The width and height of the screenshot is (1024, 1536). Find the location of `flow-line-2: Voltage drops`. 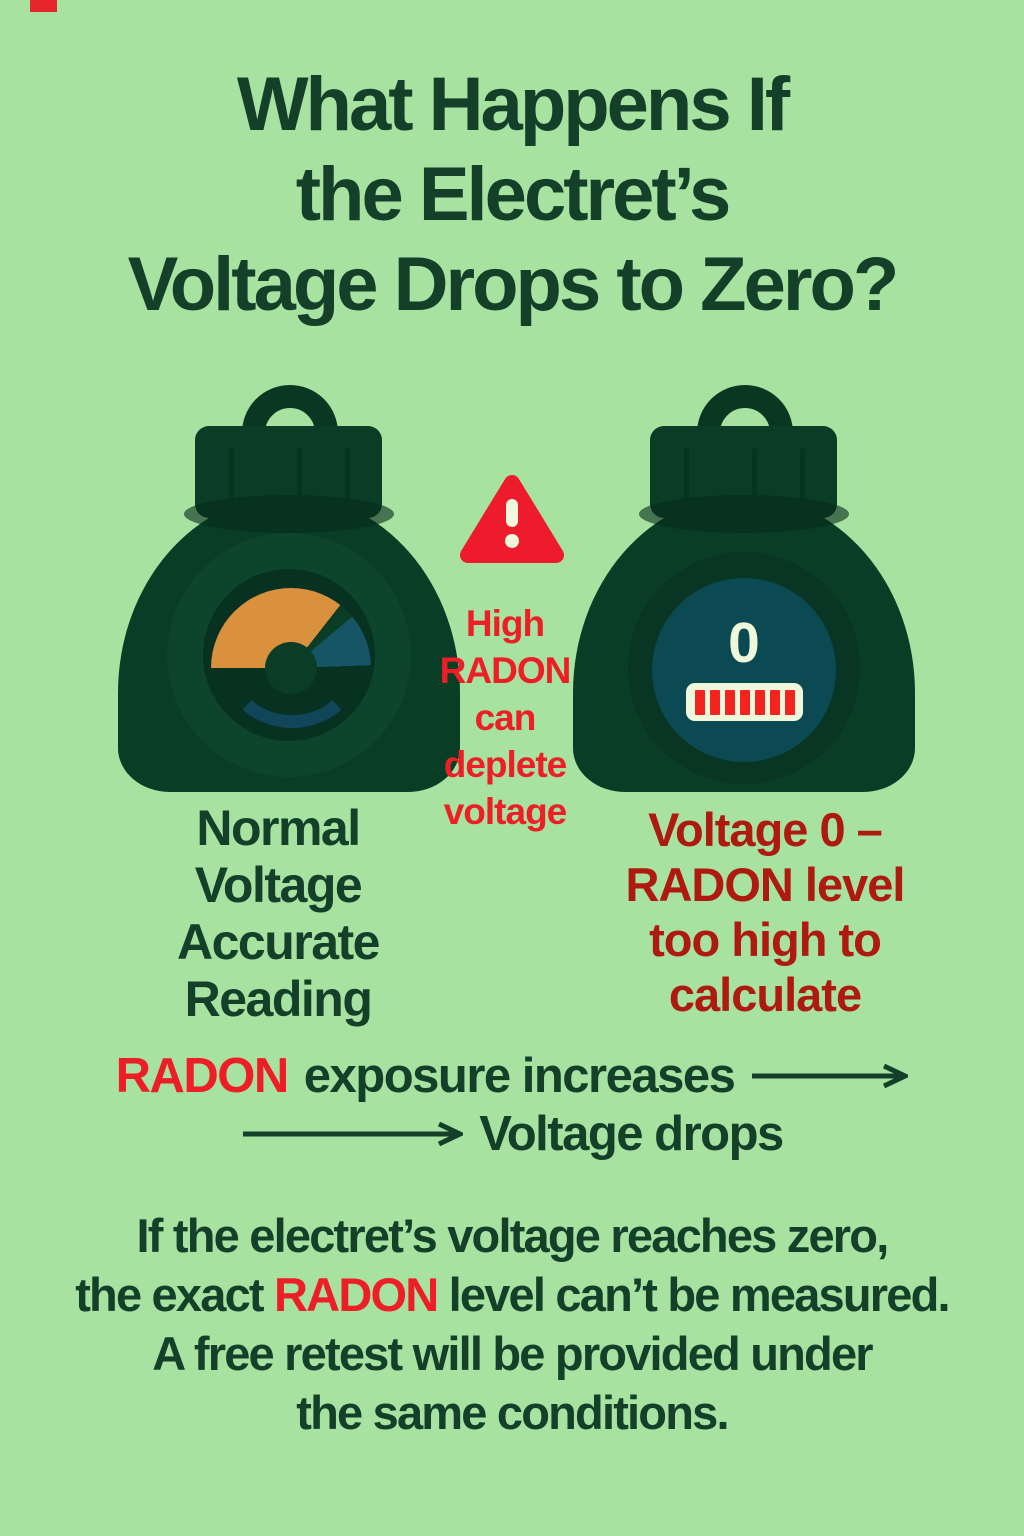

flow-line-2: Voltage drops is located at coordinates (512, 1134).